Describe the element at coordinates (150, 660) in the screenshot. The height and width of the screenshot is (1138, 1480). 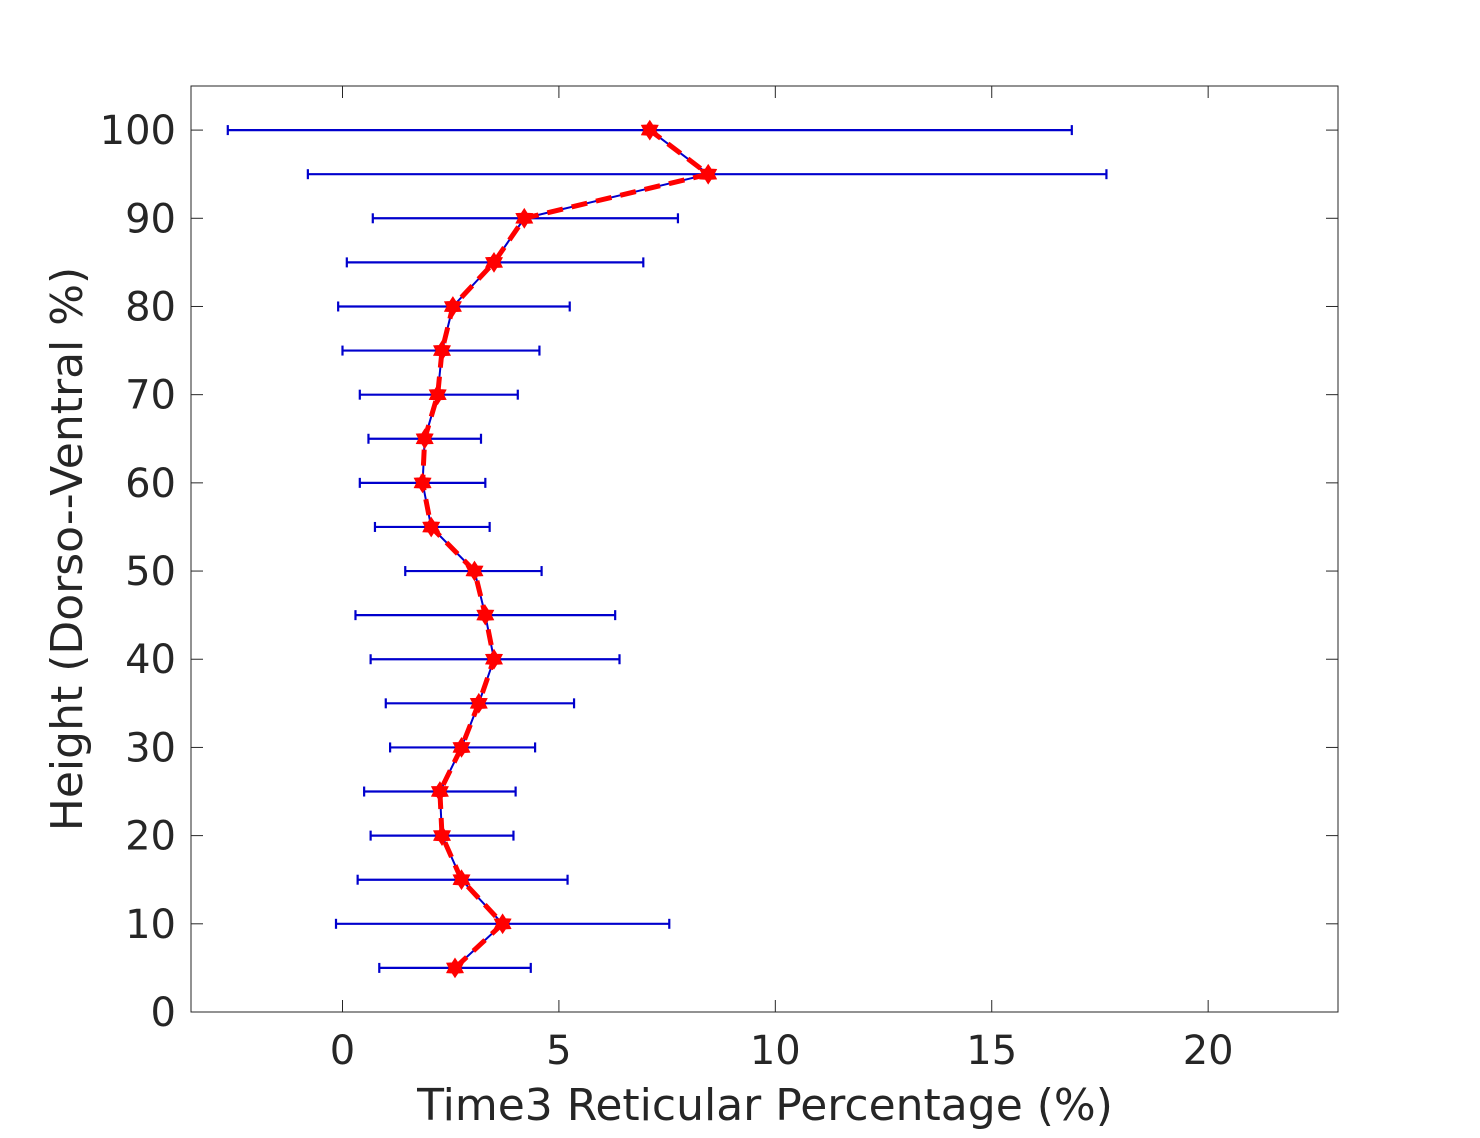
I see `y-tick-label: 40` at that location.